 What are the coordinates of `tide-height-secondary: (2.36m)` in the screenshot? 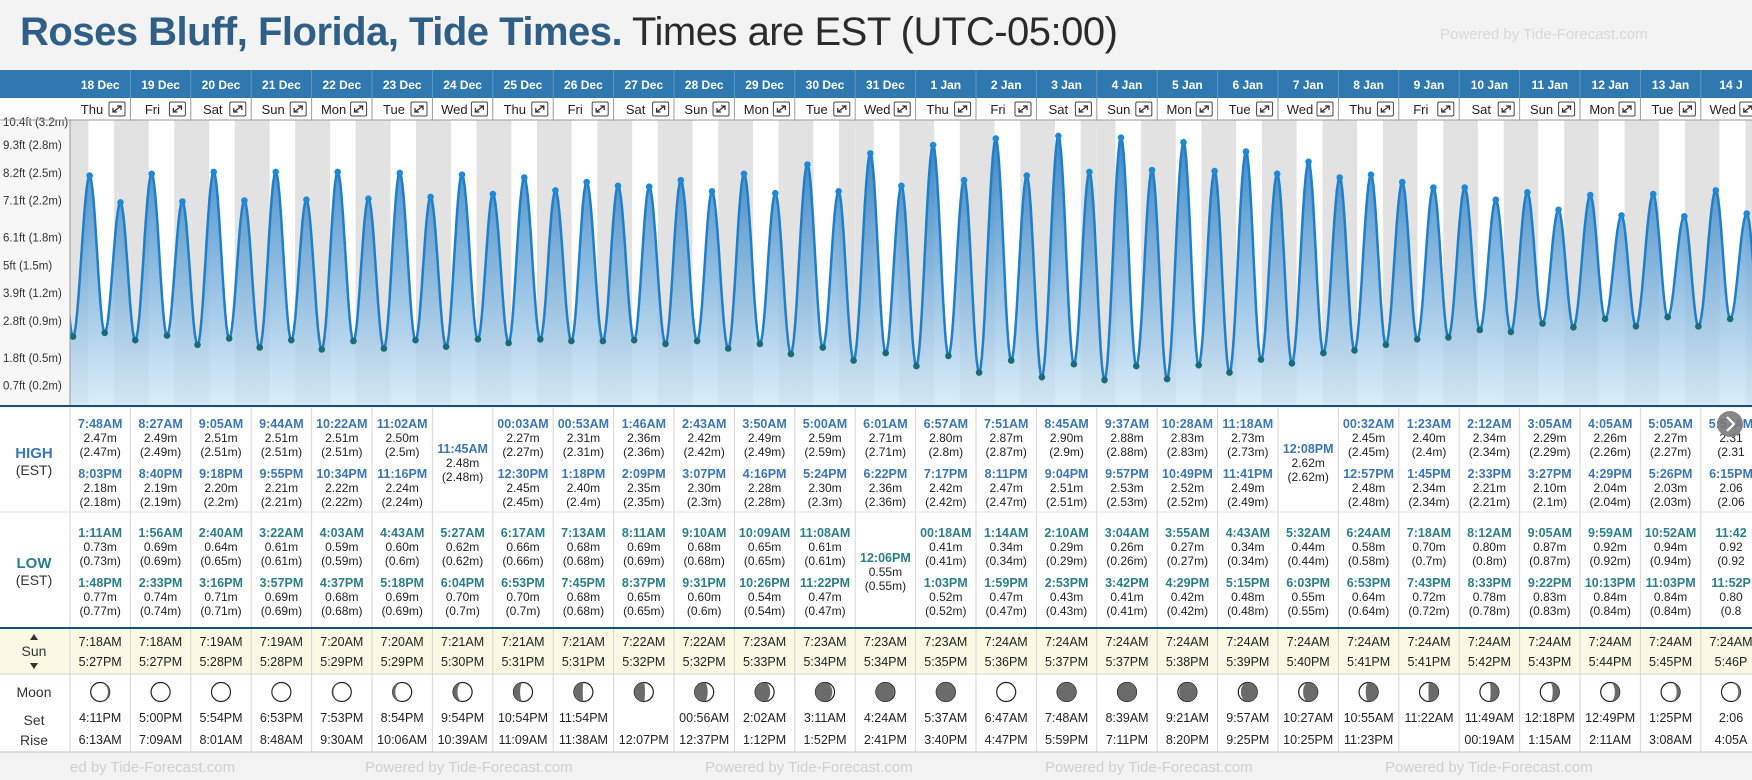 It's located at (885, 502).